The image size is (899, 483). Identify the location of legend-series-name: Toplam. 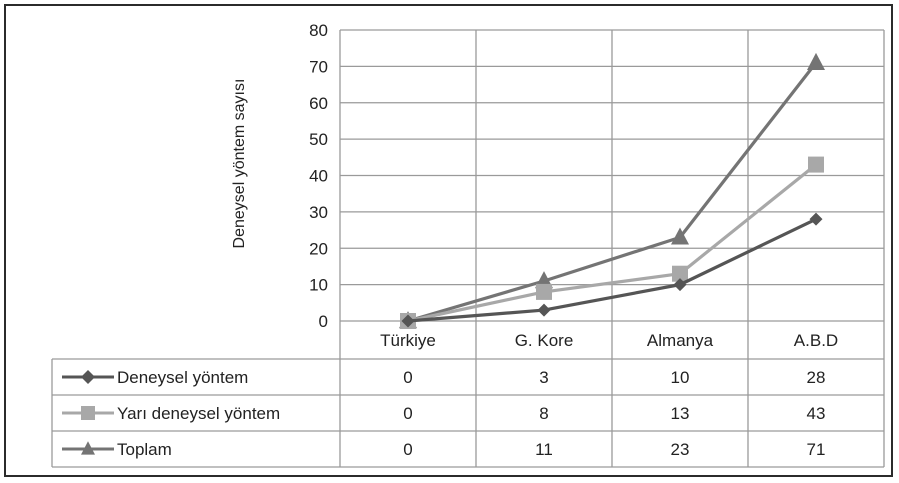
(144, 449).